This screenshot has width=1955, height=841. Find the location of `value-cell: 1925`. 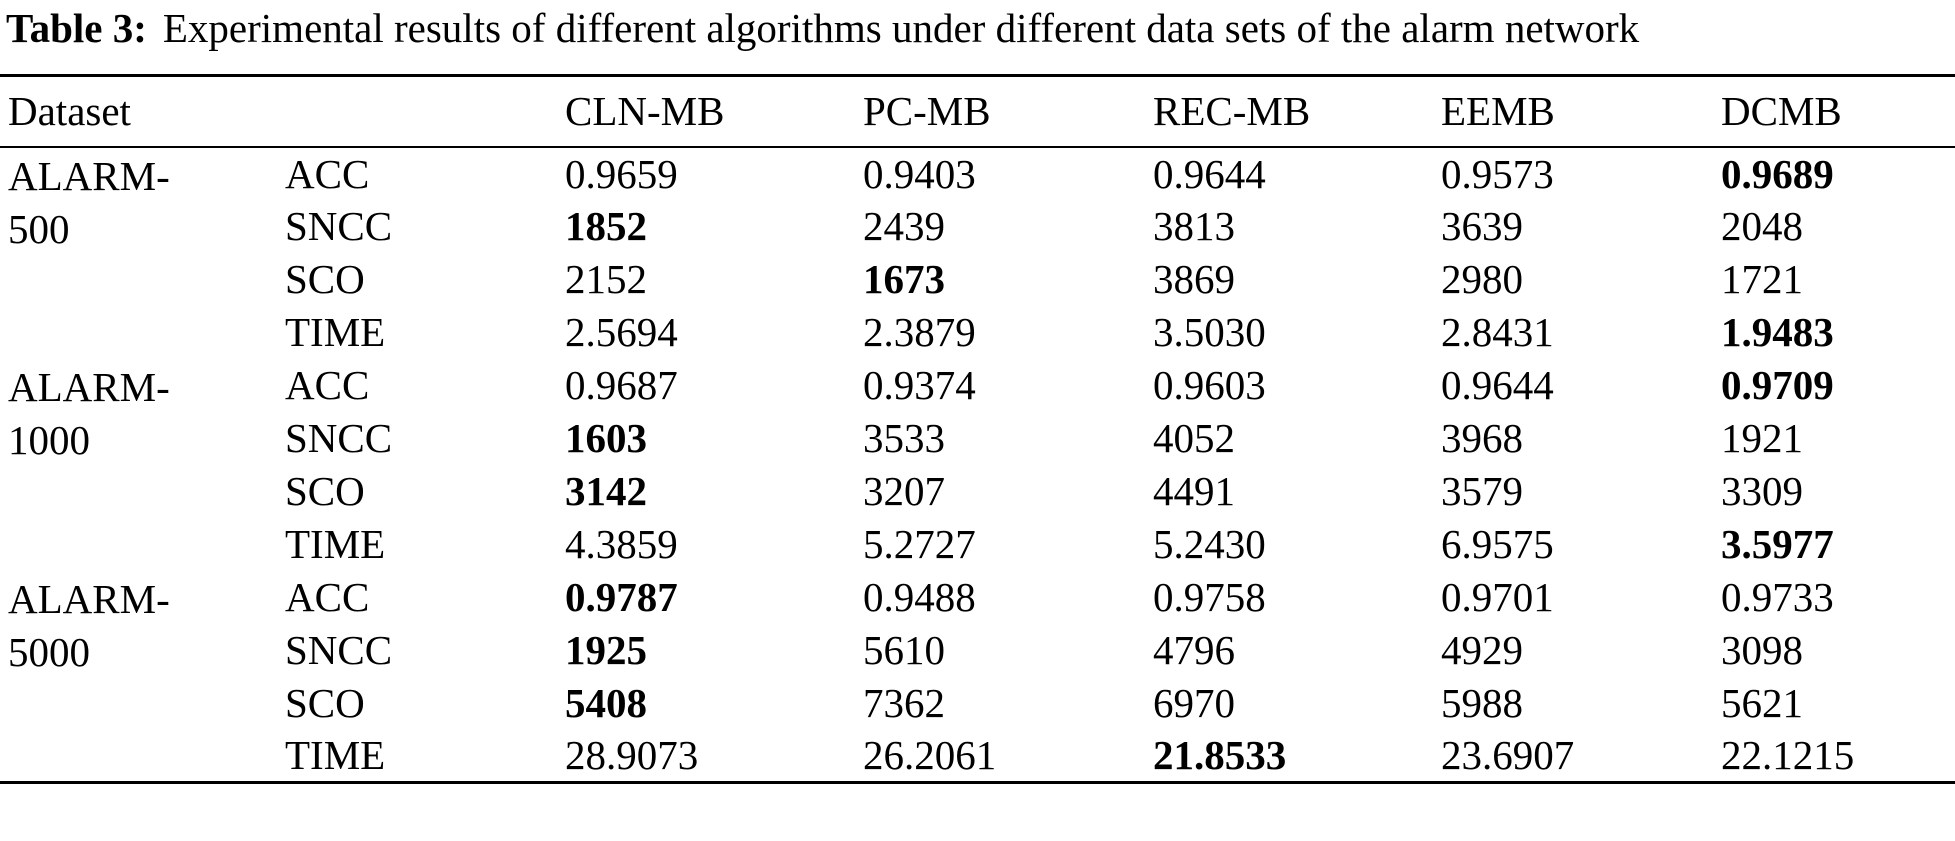

value-cell: 1925 is located at coordinates (606, 650).